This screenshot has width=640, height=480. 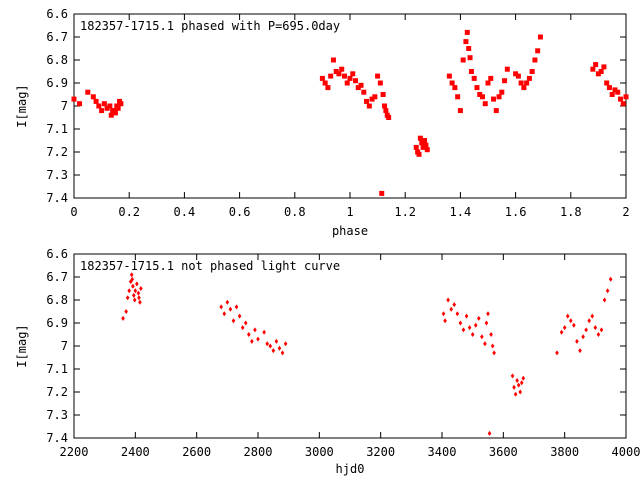 What do you see at coordinates (380, 452) in the screenshot?
I see `unphased-x-tick-label: 3200` at bounding box center [380, 452].